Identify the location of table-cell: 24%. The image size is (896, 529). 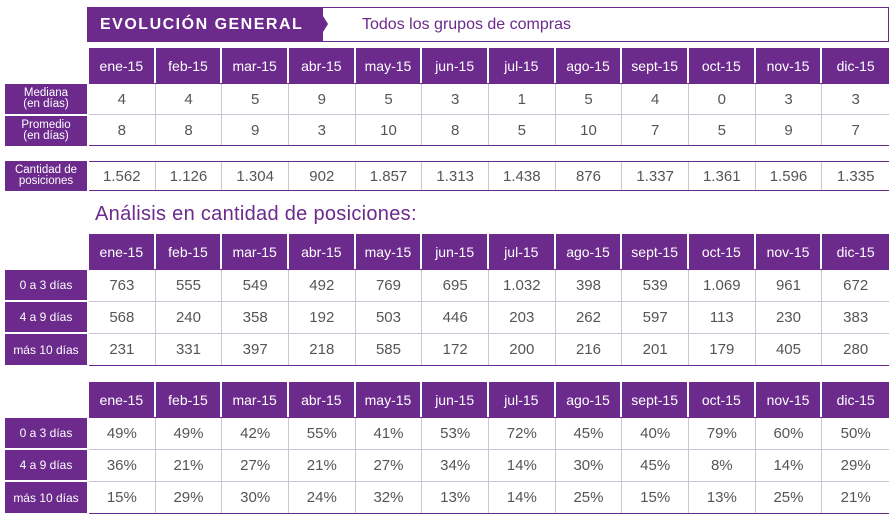
(322, 497).